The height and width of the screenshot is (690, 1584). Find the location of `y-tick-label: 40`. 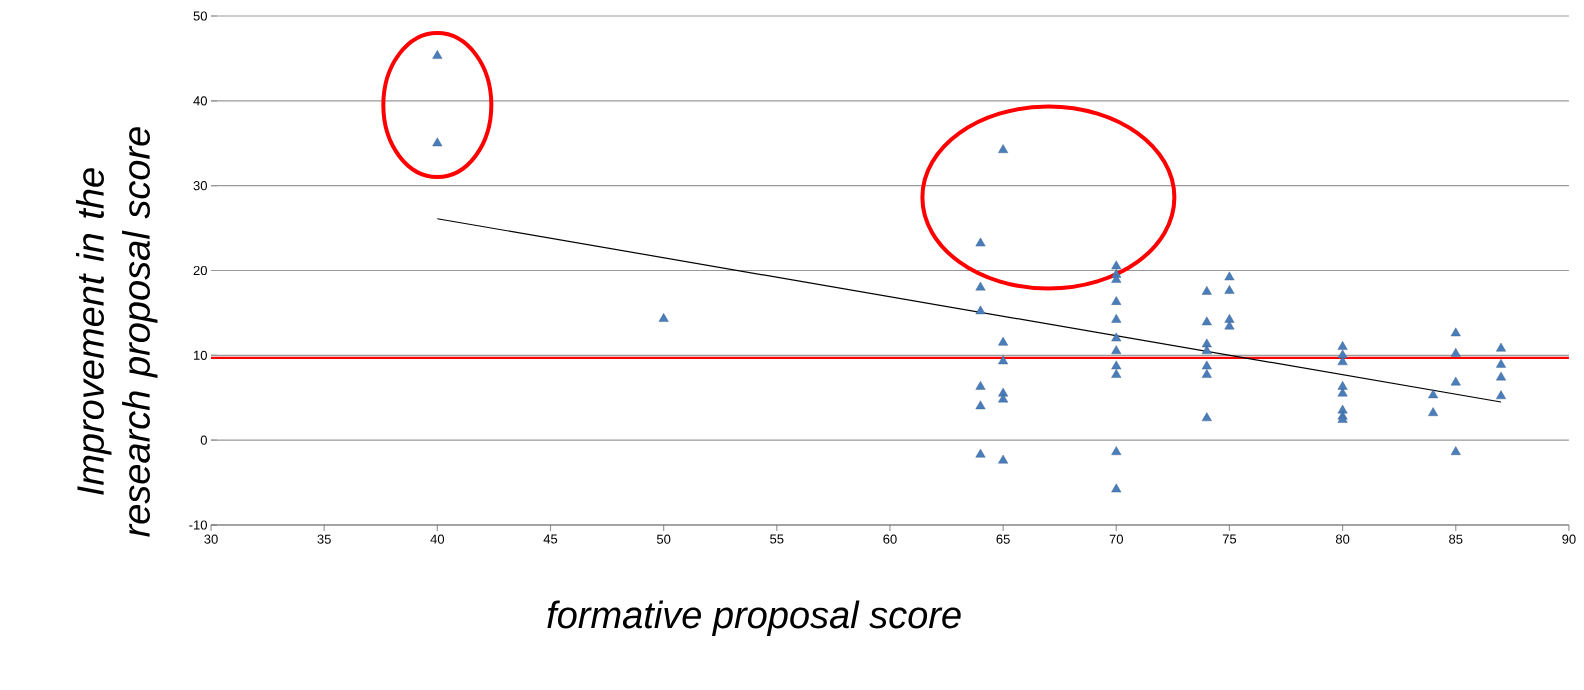

y-tick-label: 40 is located at coordinates (200, 101).